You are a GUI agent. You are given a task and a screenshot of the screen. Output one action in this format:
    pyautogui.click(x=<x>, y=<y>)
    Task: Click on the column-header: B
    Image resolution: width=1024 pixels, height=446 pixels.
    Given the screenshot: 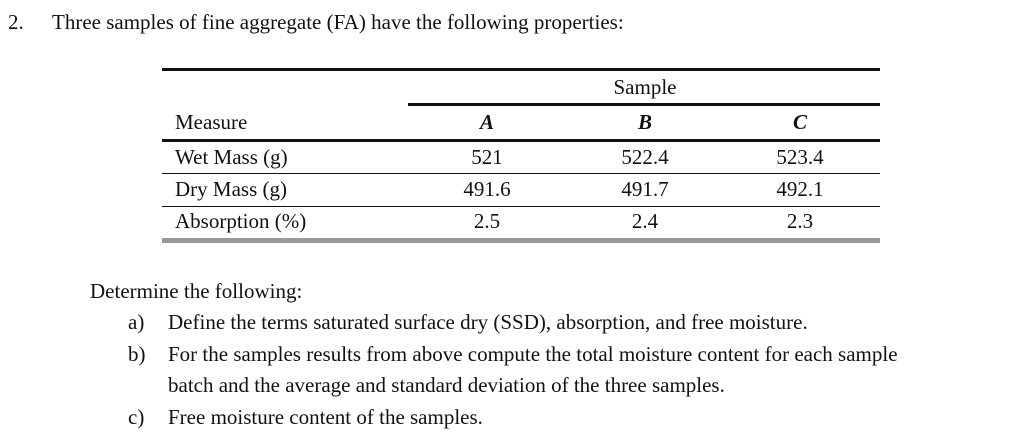 What is the action you would take?
    pyautogui.click(x=645, y=122)
    